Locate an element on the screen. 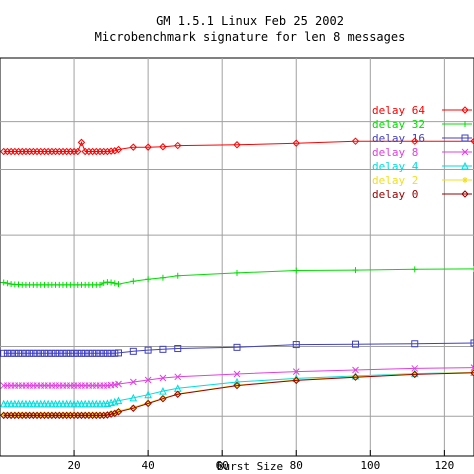 Image resolution: width=474 pixels, height=474 pixels. legend-label-0: delay 64 is located at coordinates (398, 110).